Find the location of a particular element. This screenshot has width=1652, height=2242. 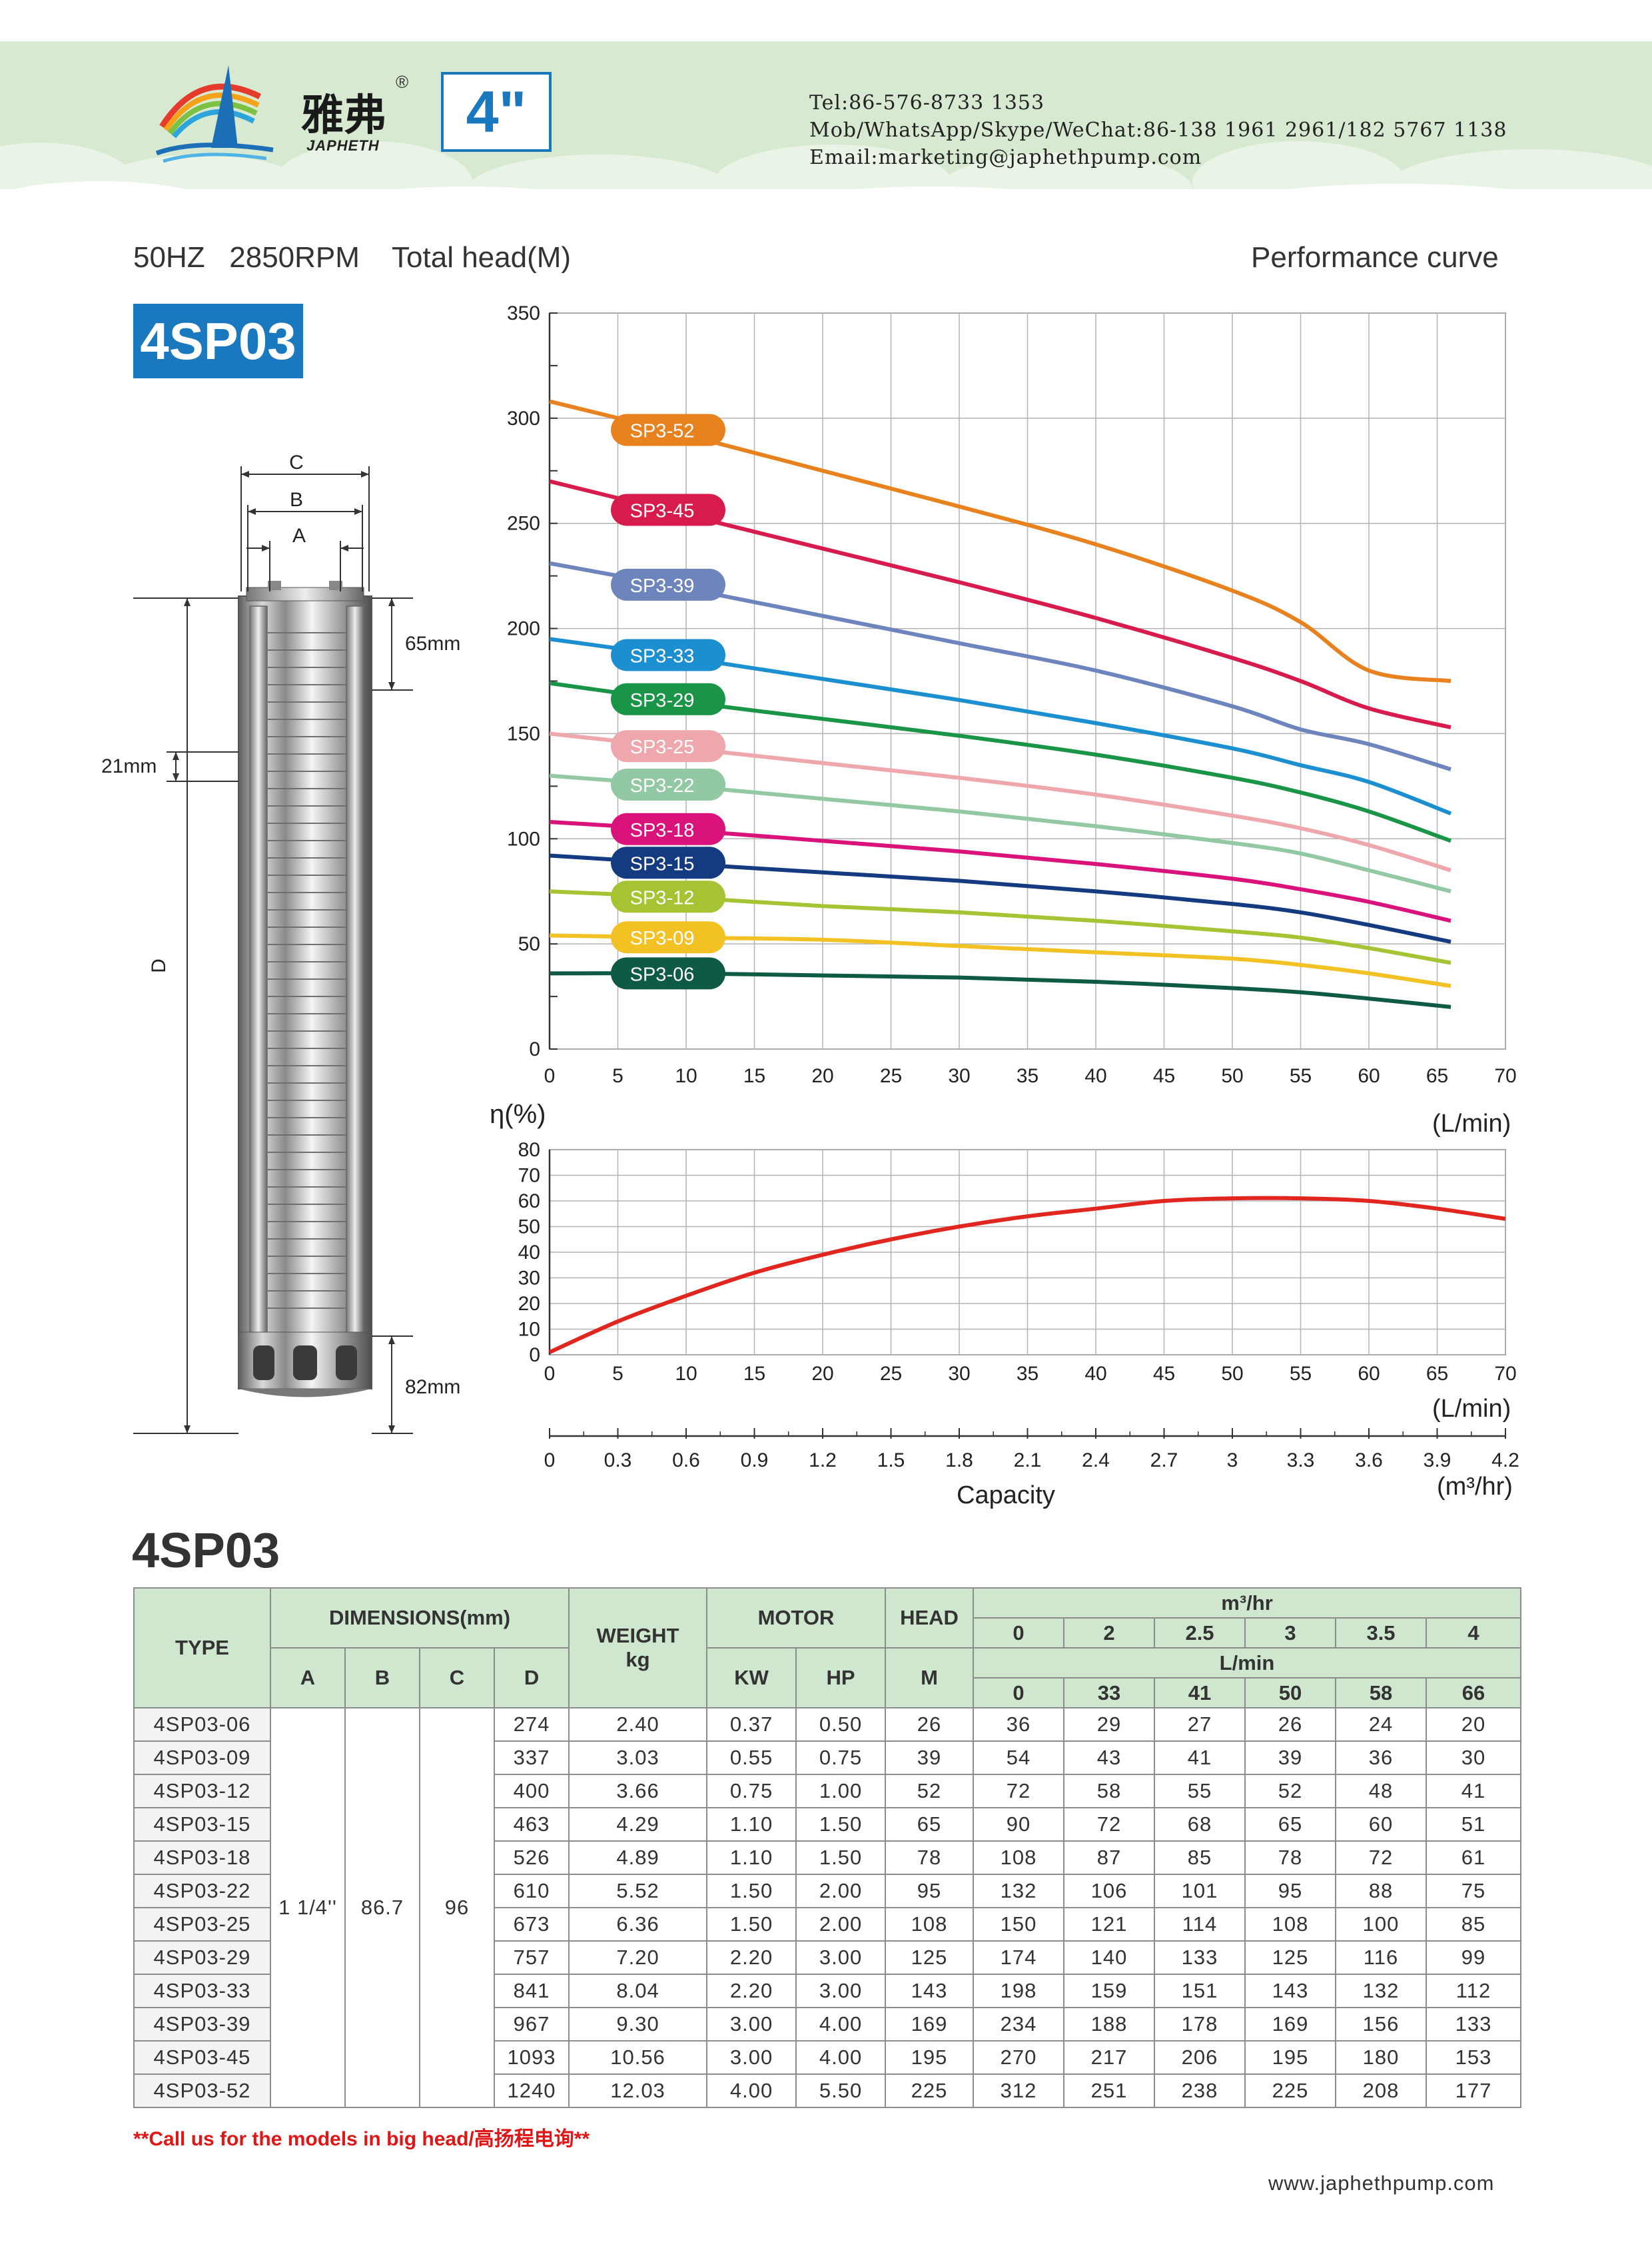

x-tick-label: 15 is located at coordinates (754, 1374).